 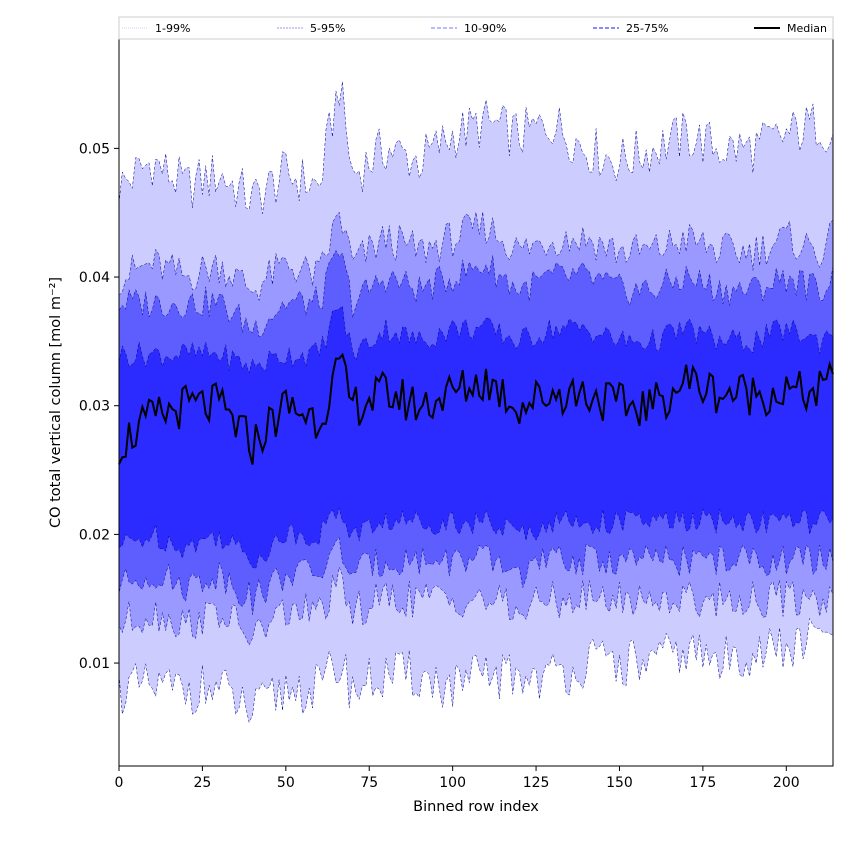 What do you see at coordinates (619, 783) in the screenshot?
I see `x-tick-label: 150` at bounding box center [619, 783].